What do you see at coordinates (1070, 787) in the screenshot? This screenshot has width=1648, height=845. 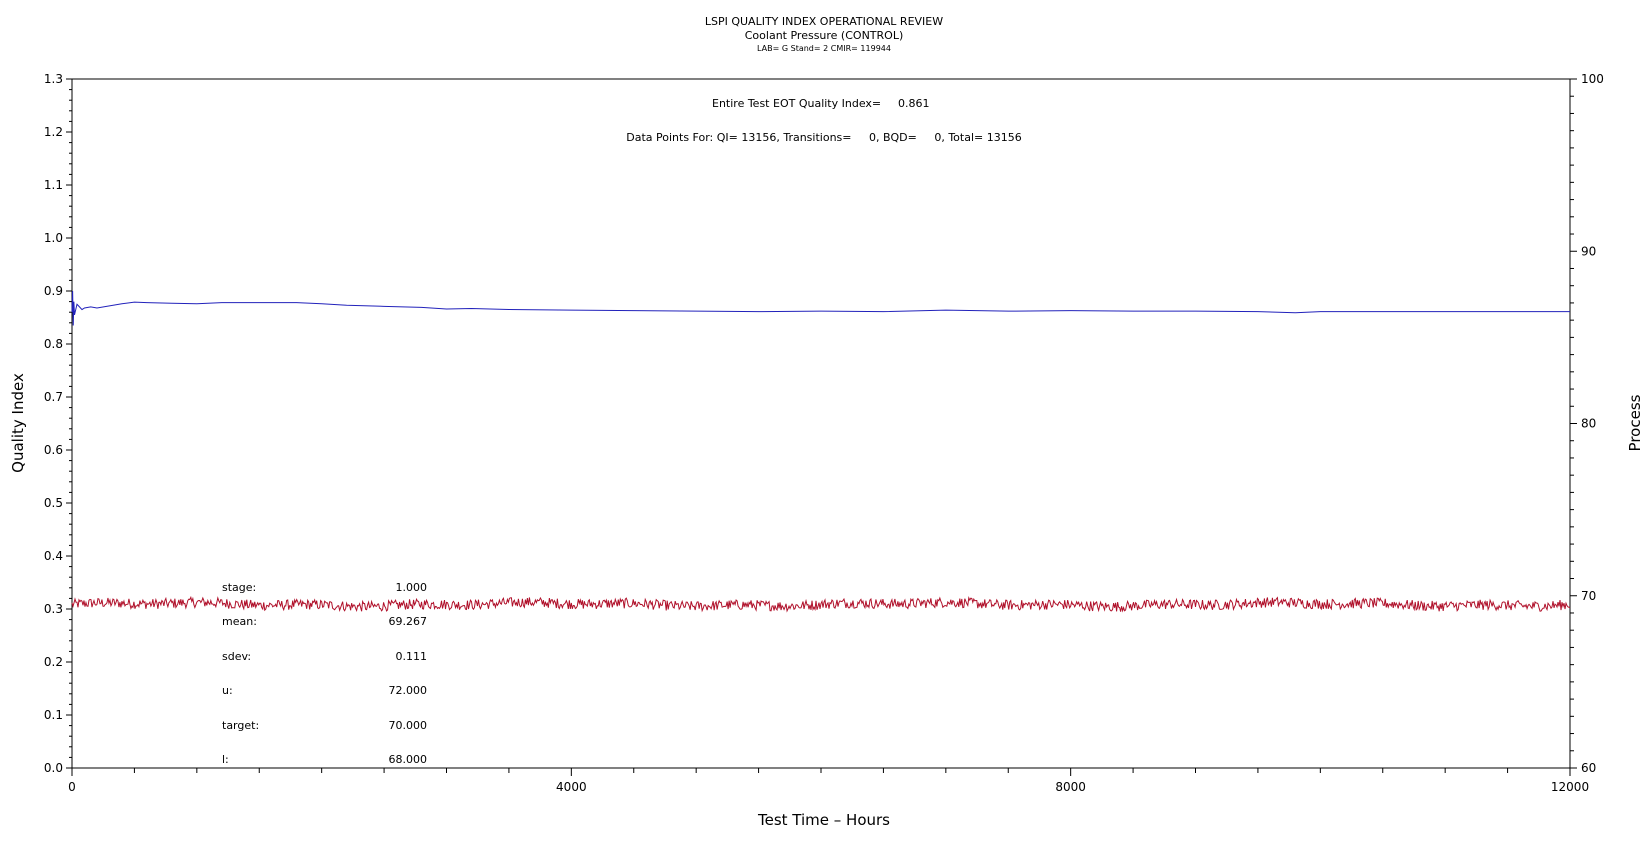 I see `x-tick-label: 8000` at bounding box center [1070, 787].